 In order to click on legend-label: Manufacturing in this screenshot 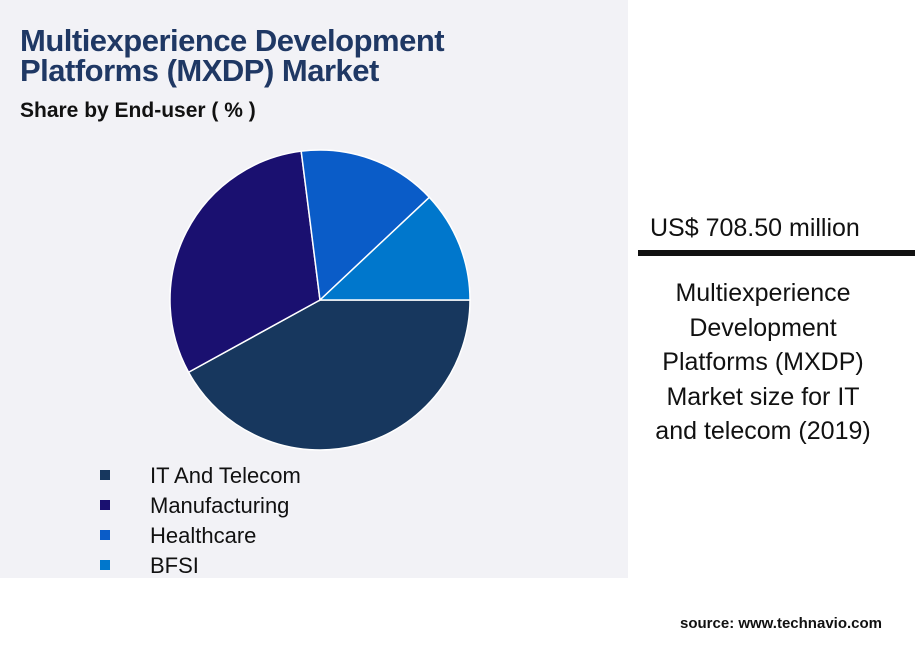, I will do `click(219, 505)`.